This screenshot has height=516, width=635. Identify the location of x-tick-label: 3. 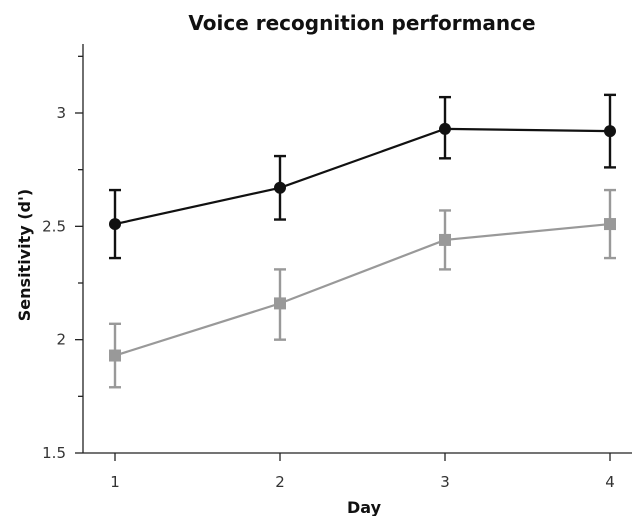
(445, 482).